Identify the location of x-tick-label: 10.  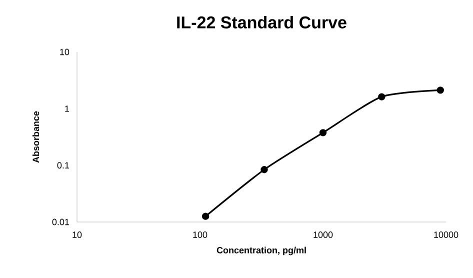
(77, 235).